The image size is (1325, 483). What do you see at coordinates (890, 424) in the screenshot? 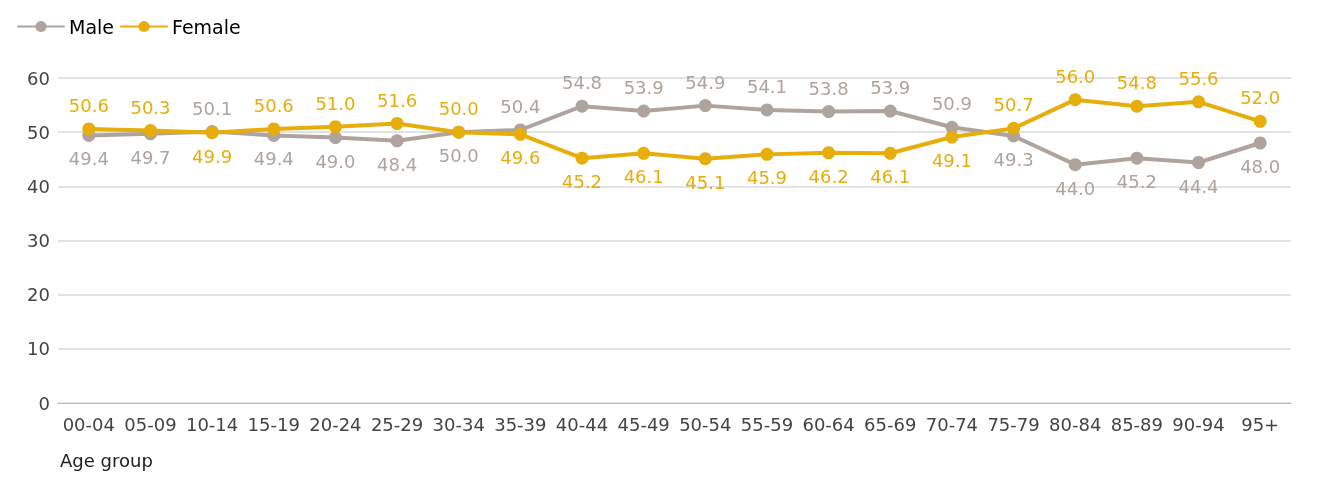
I see `x-tick-label: 65-69` at bounding box center [890, 424].